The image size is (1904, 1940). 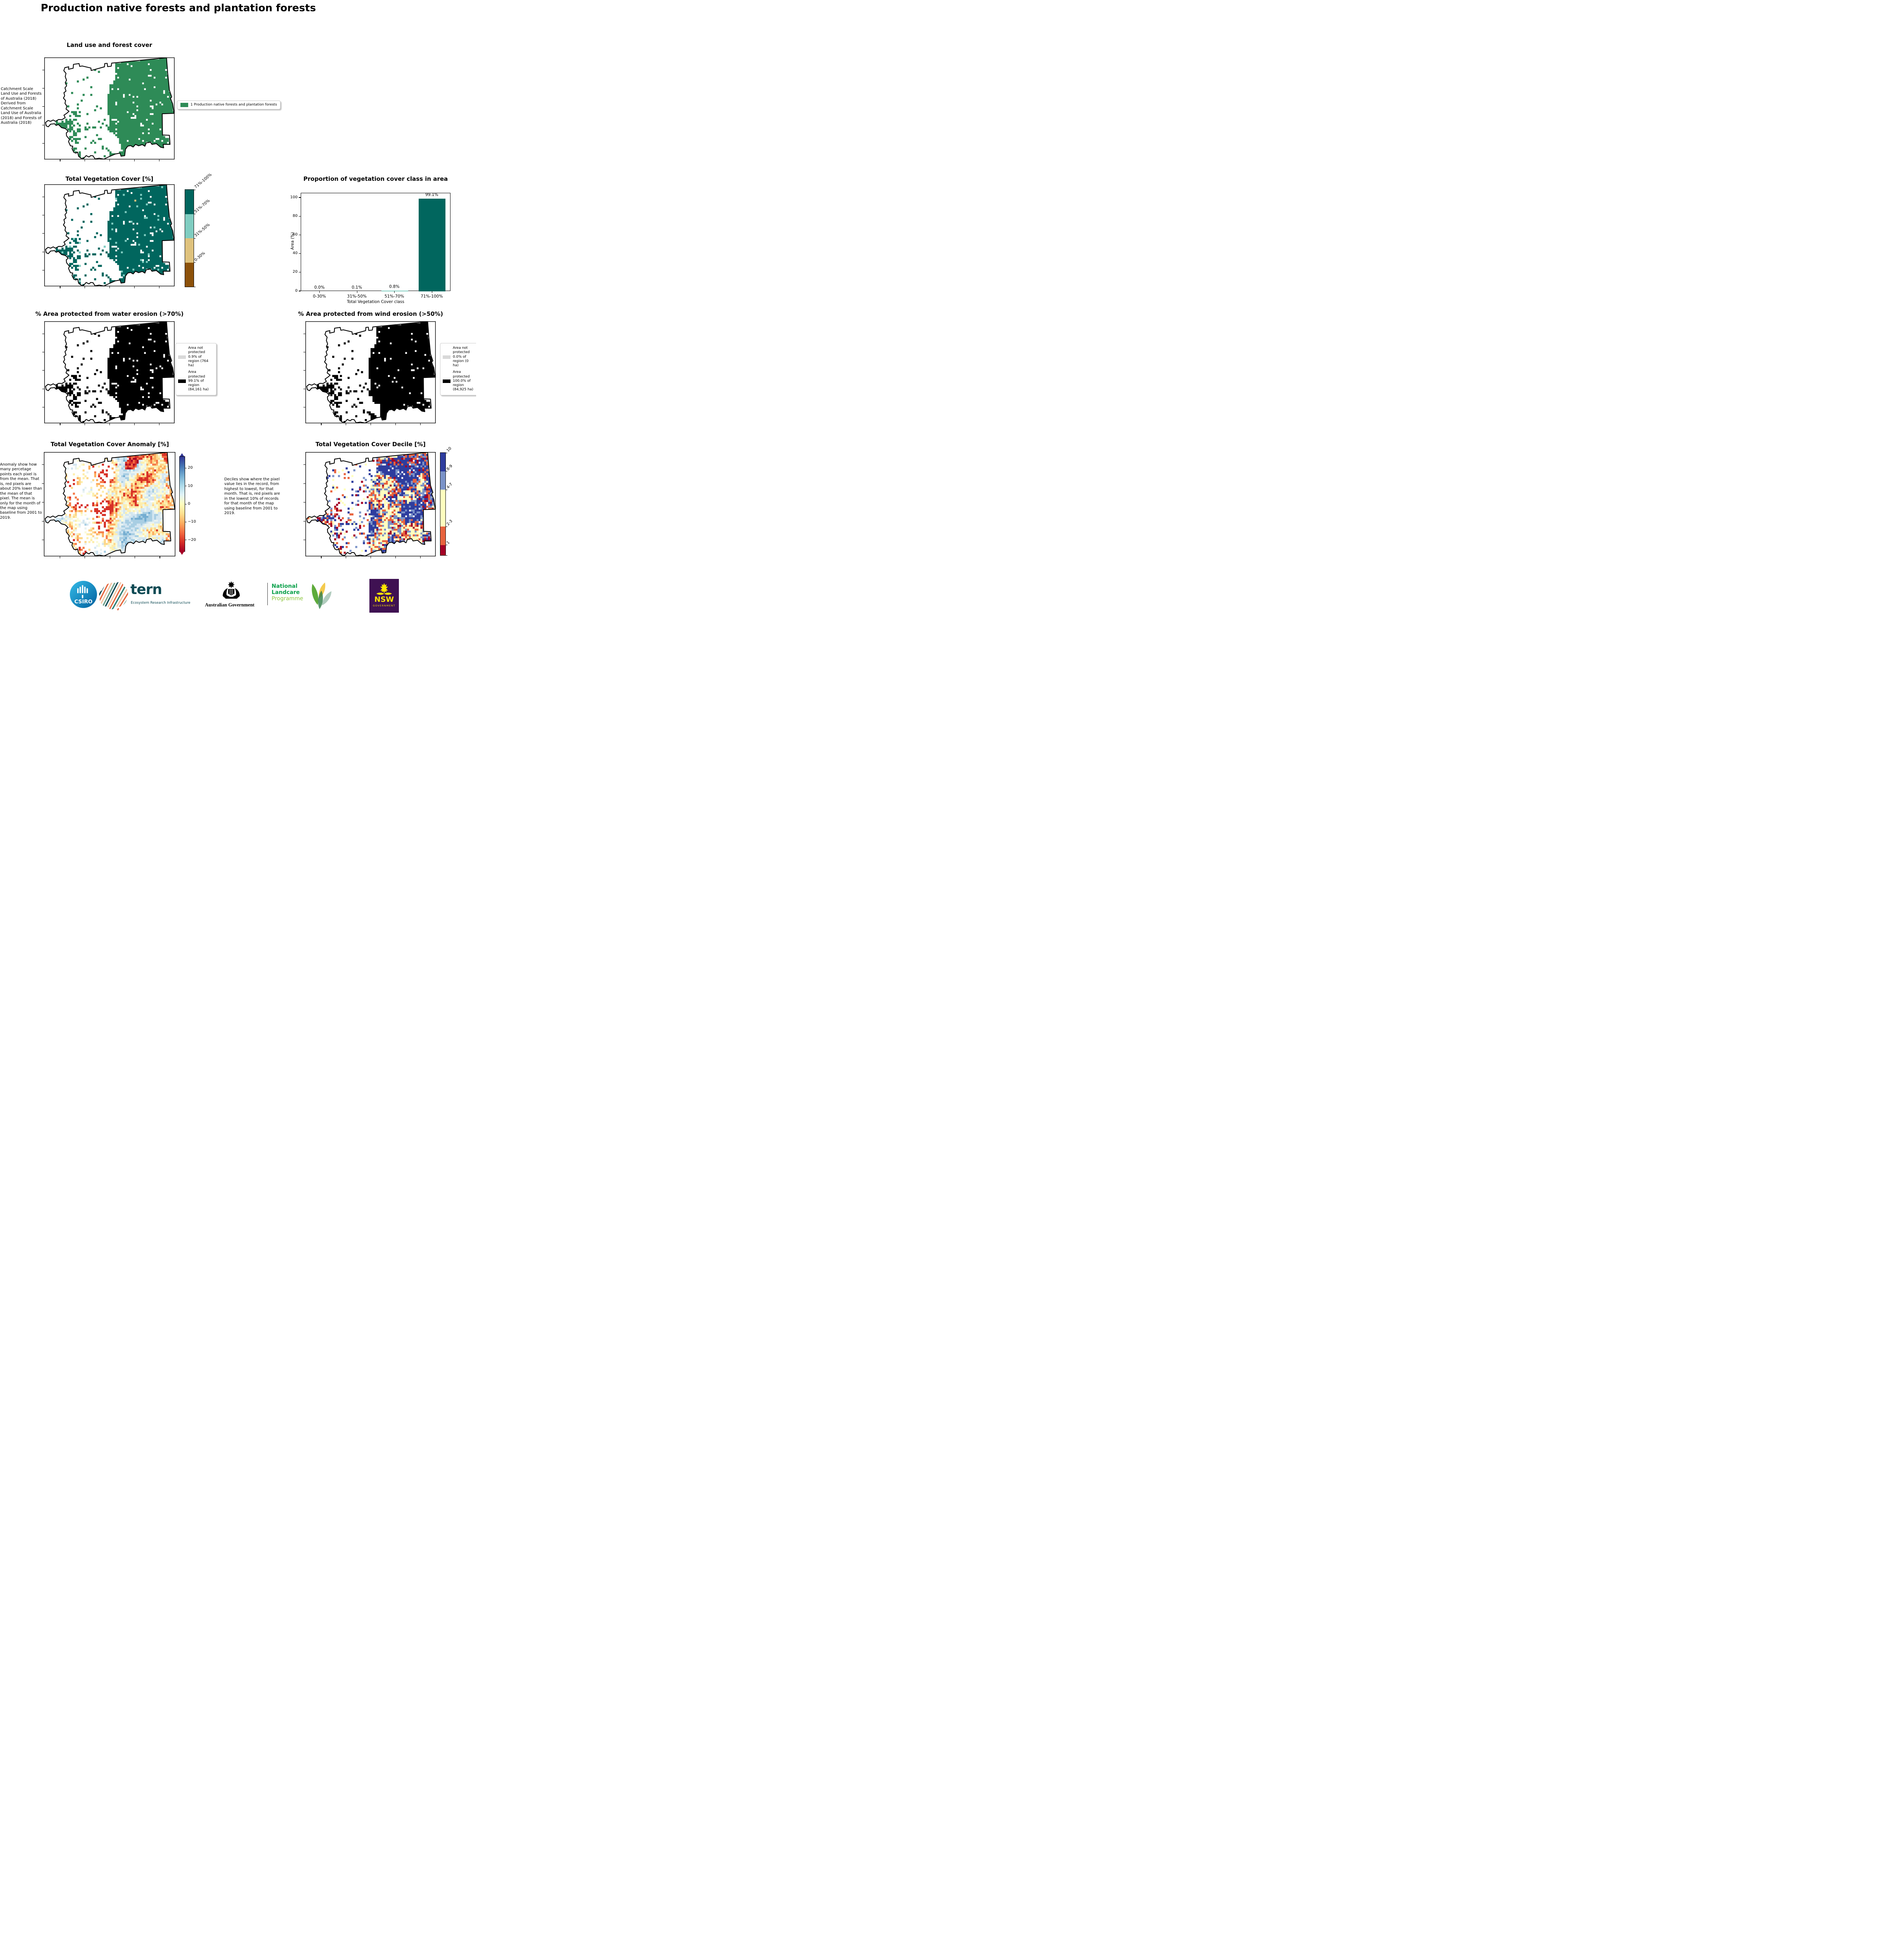 I want to click on legend-row-not-protected: Area not protected 0.0% of region (0 ha), so click(x=459, y=357).